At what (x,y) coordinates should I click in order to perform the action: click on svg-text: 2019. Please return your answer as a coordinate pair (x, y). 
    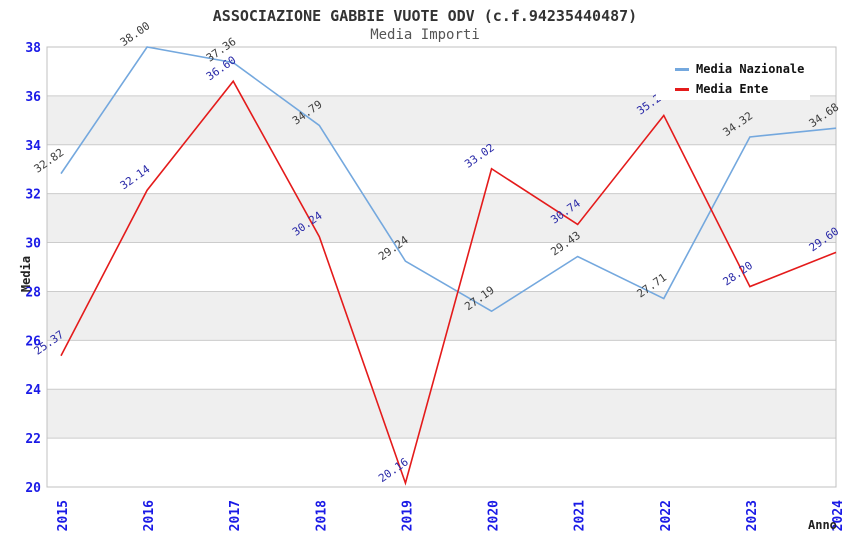
    Looking at the image, I should click on (407, 515).